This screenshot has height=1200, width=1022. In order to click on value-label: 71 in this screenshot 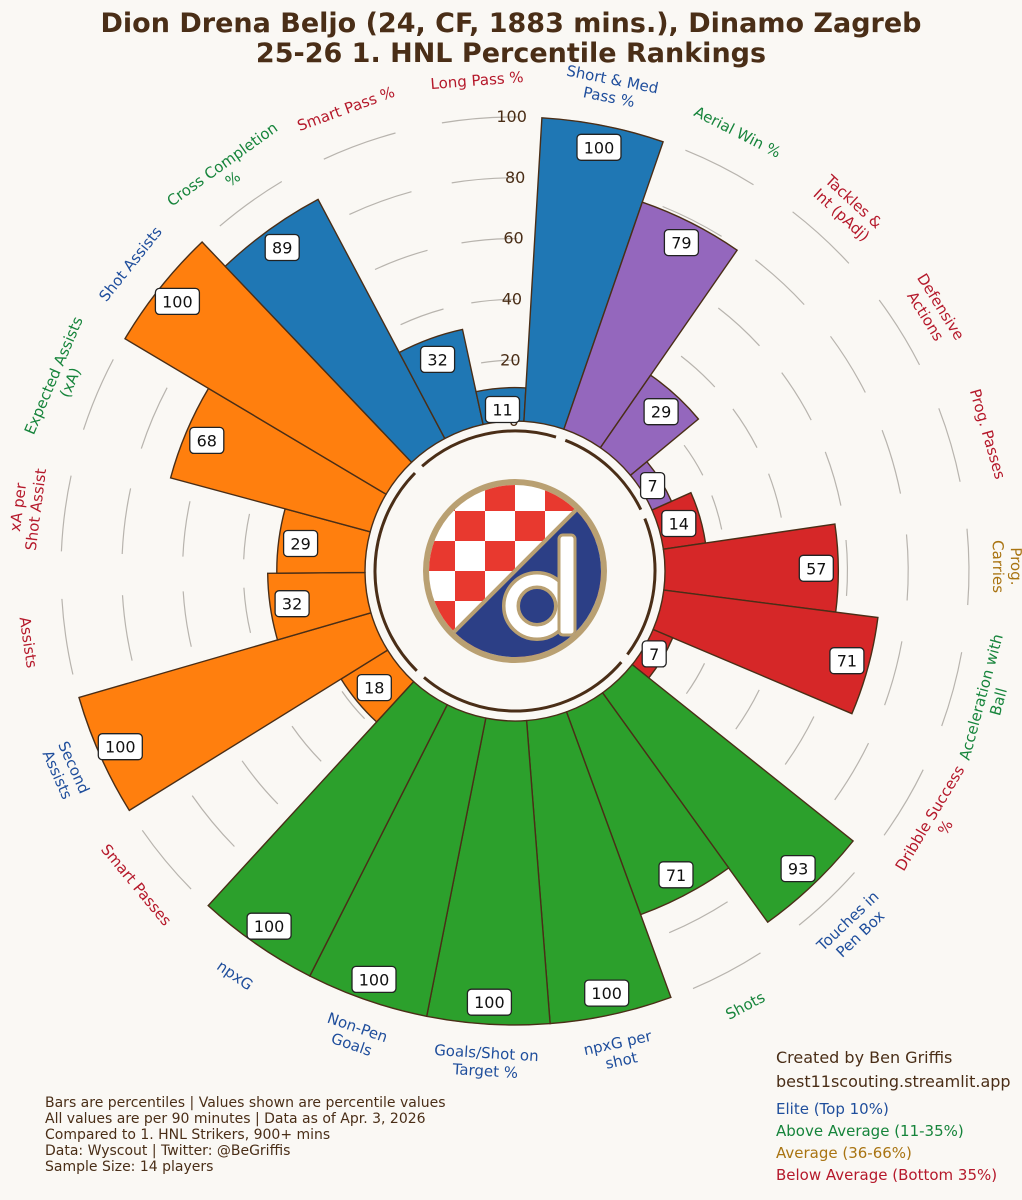, I will do `click(676, 875)`.